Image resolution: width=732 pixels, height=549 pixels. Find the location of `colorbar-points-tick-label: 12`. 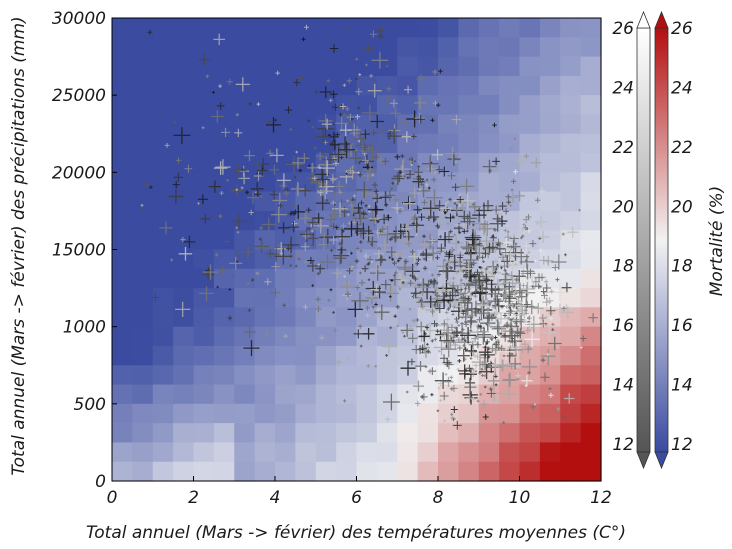

colorbar-points-tick-label: 12 is located at coordinates (623, 445).